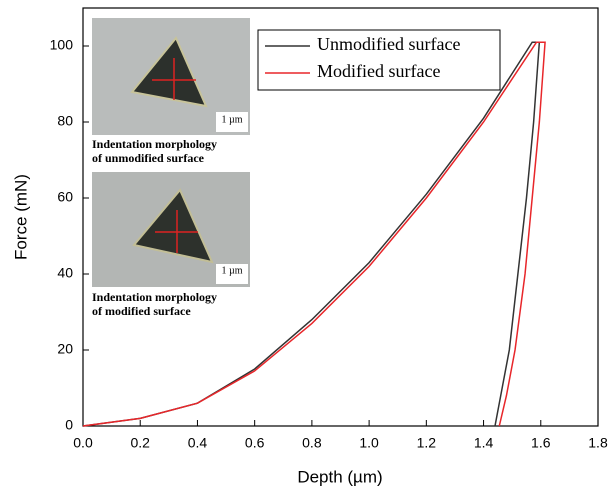 This screenshot has height=493, width=610. I want to click on x-tick-label: 0.4, so click(198, 443).